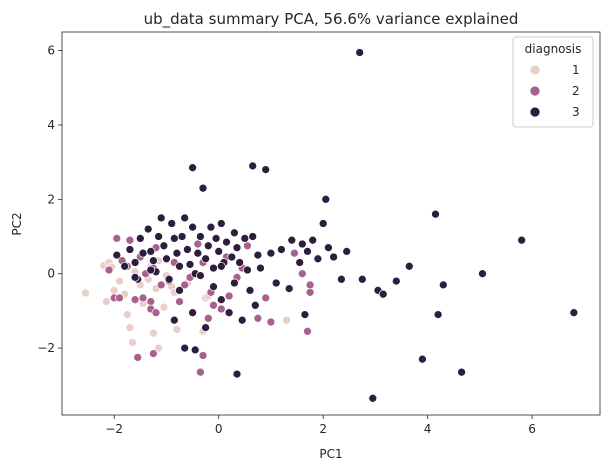 The height and width of the screenshot is (470, 612). I want to click on legend-title: diagnosis, so click(553, 49).